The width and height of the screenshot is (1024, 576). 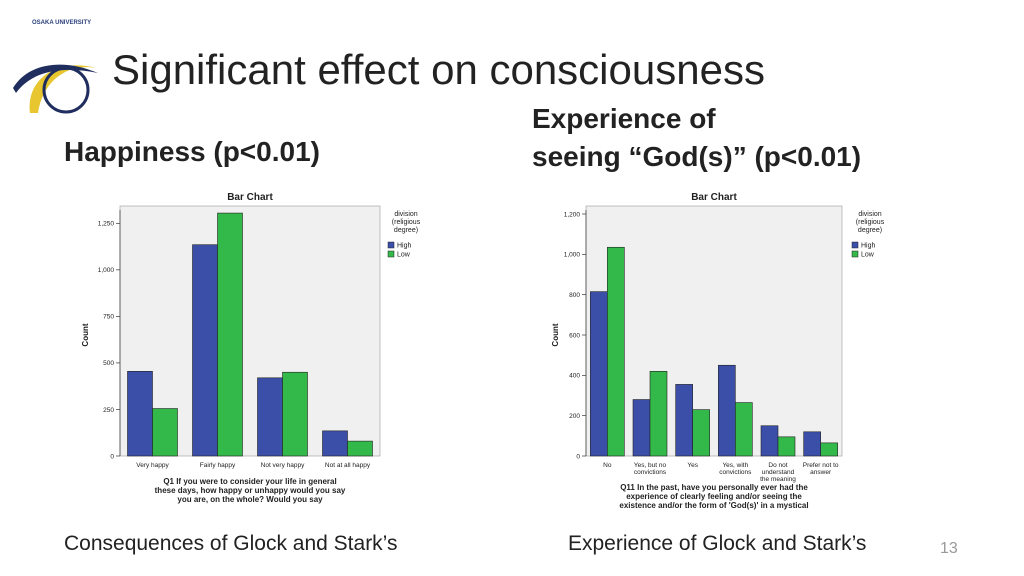 What do you see at coordinates (574, 416) in the screenshot?
I see `y-tick-label: 200` at bounding box center [574, 416].